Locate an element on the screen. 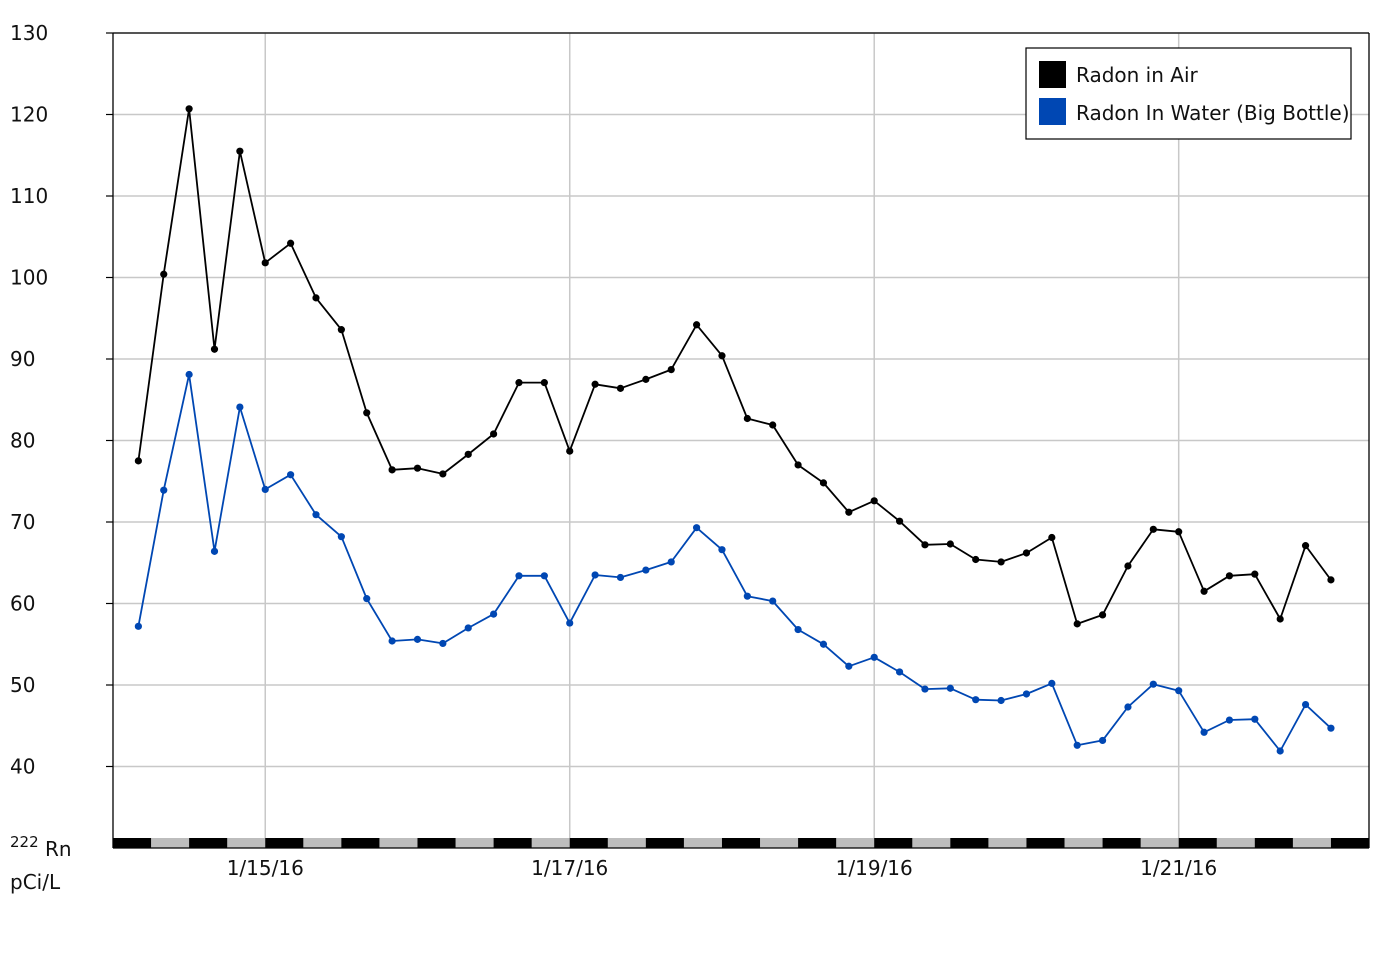 The height and width of the screenshot is (960, 1400). legend-label-radon-in-water: Radon In Water (Big Bottle) is located at coordinates (1213, 113).